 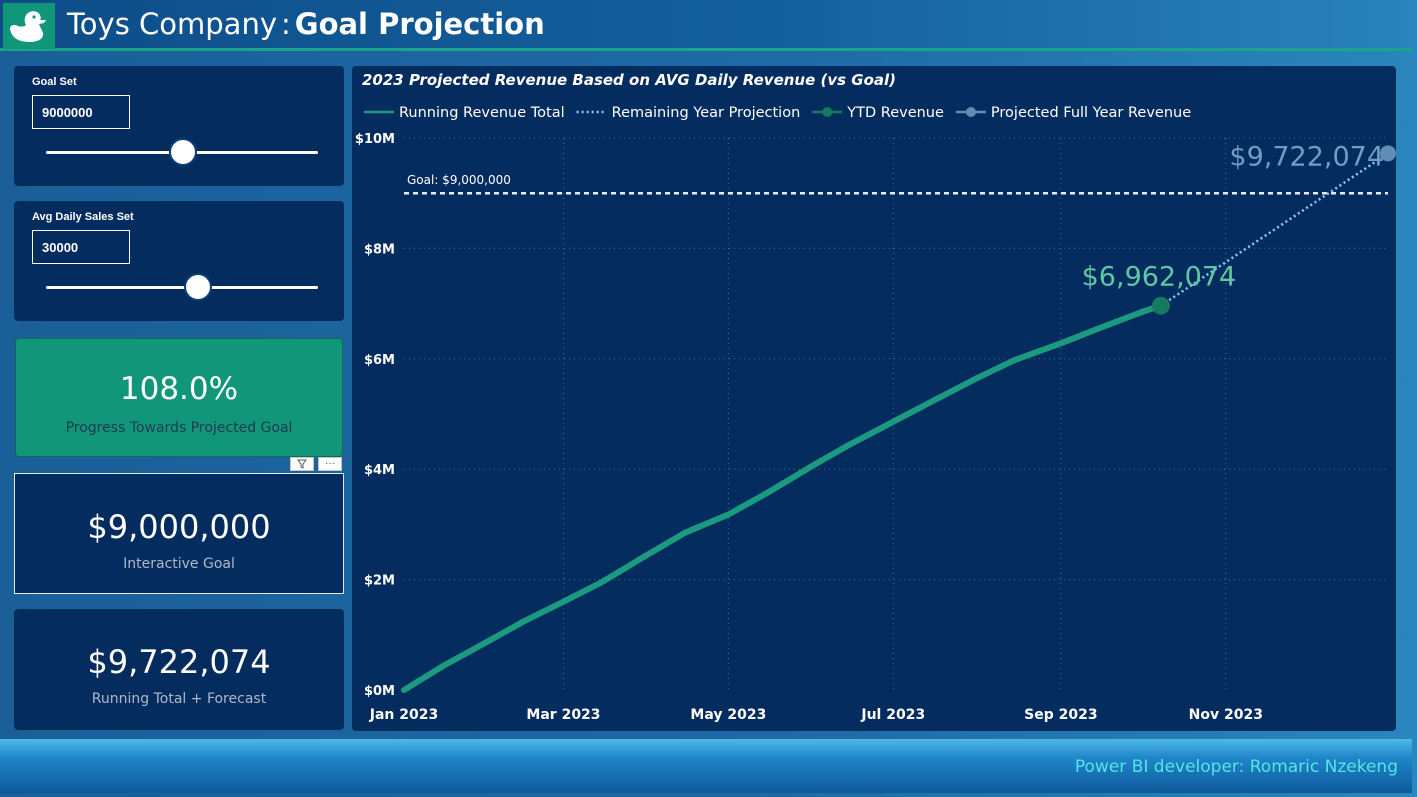 I want to click on goal-set-input: 9000000, so click(x=81, y=112).